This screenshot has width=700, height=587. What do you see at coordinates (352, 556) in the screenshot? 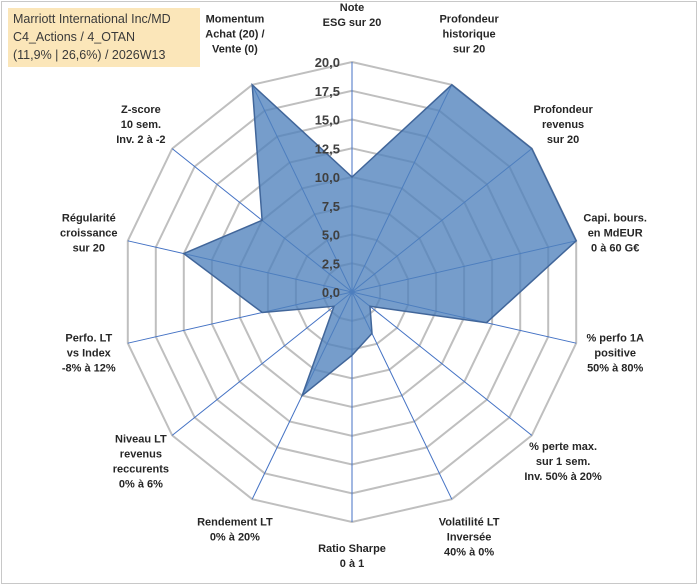
I see `category-label: Ratio Sharpe 0 à 1` at bounding box center [352, 556].